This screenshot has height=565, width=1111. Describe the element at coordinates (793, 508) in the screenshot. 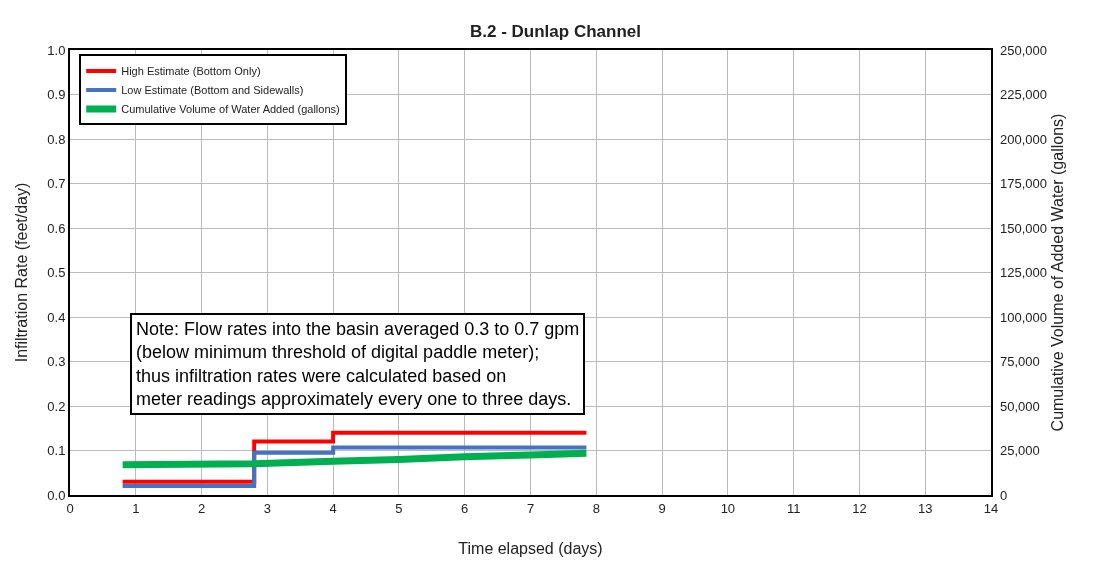

I see `x-tick-label: 11` at that location.